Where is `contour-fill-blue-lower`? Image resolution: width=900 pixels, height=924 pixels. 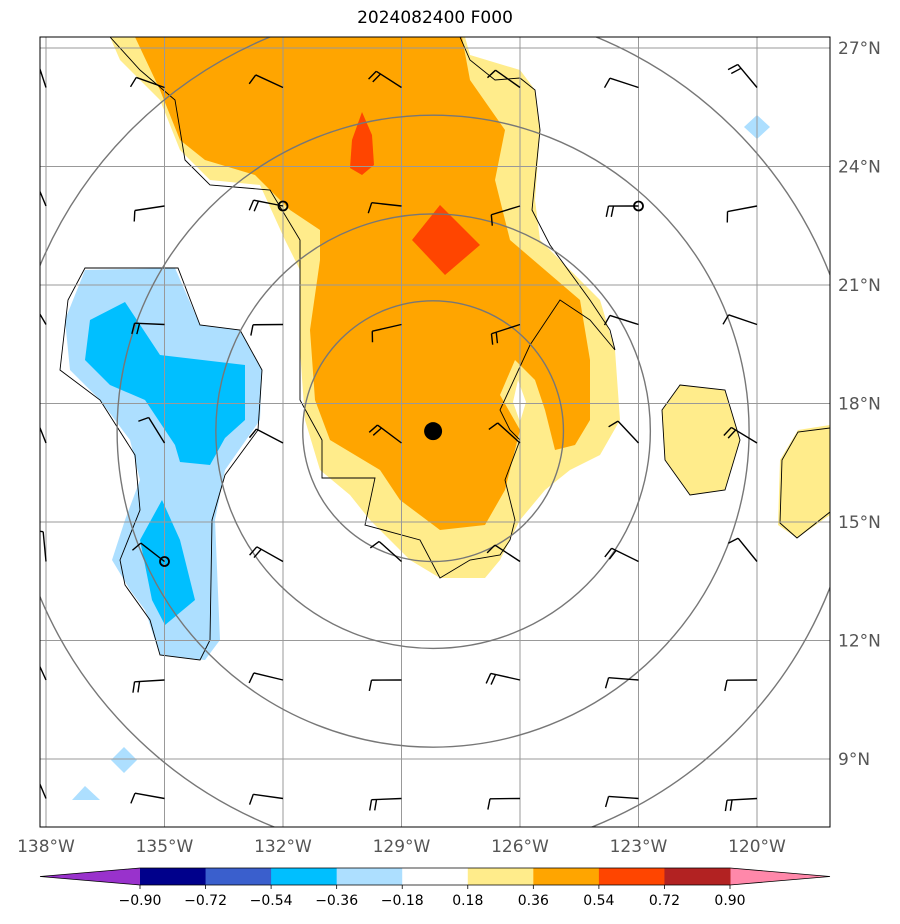 contour-fill-blue-lower is located at coordinates (167, 562).